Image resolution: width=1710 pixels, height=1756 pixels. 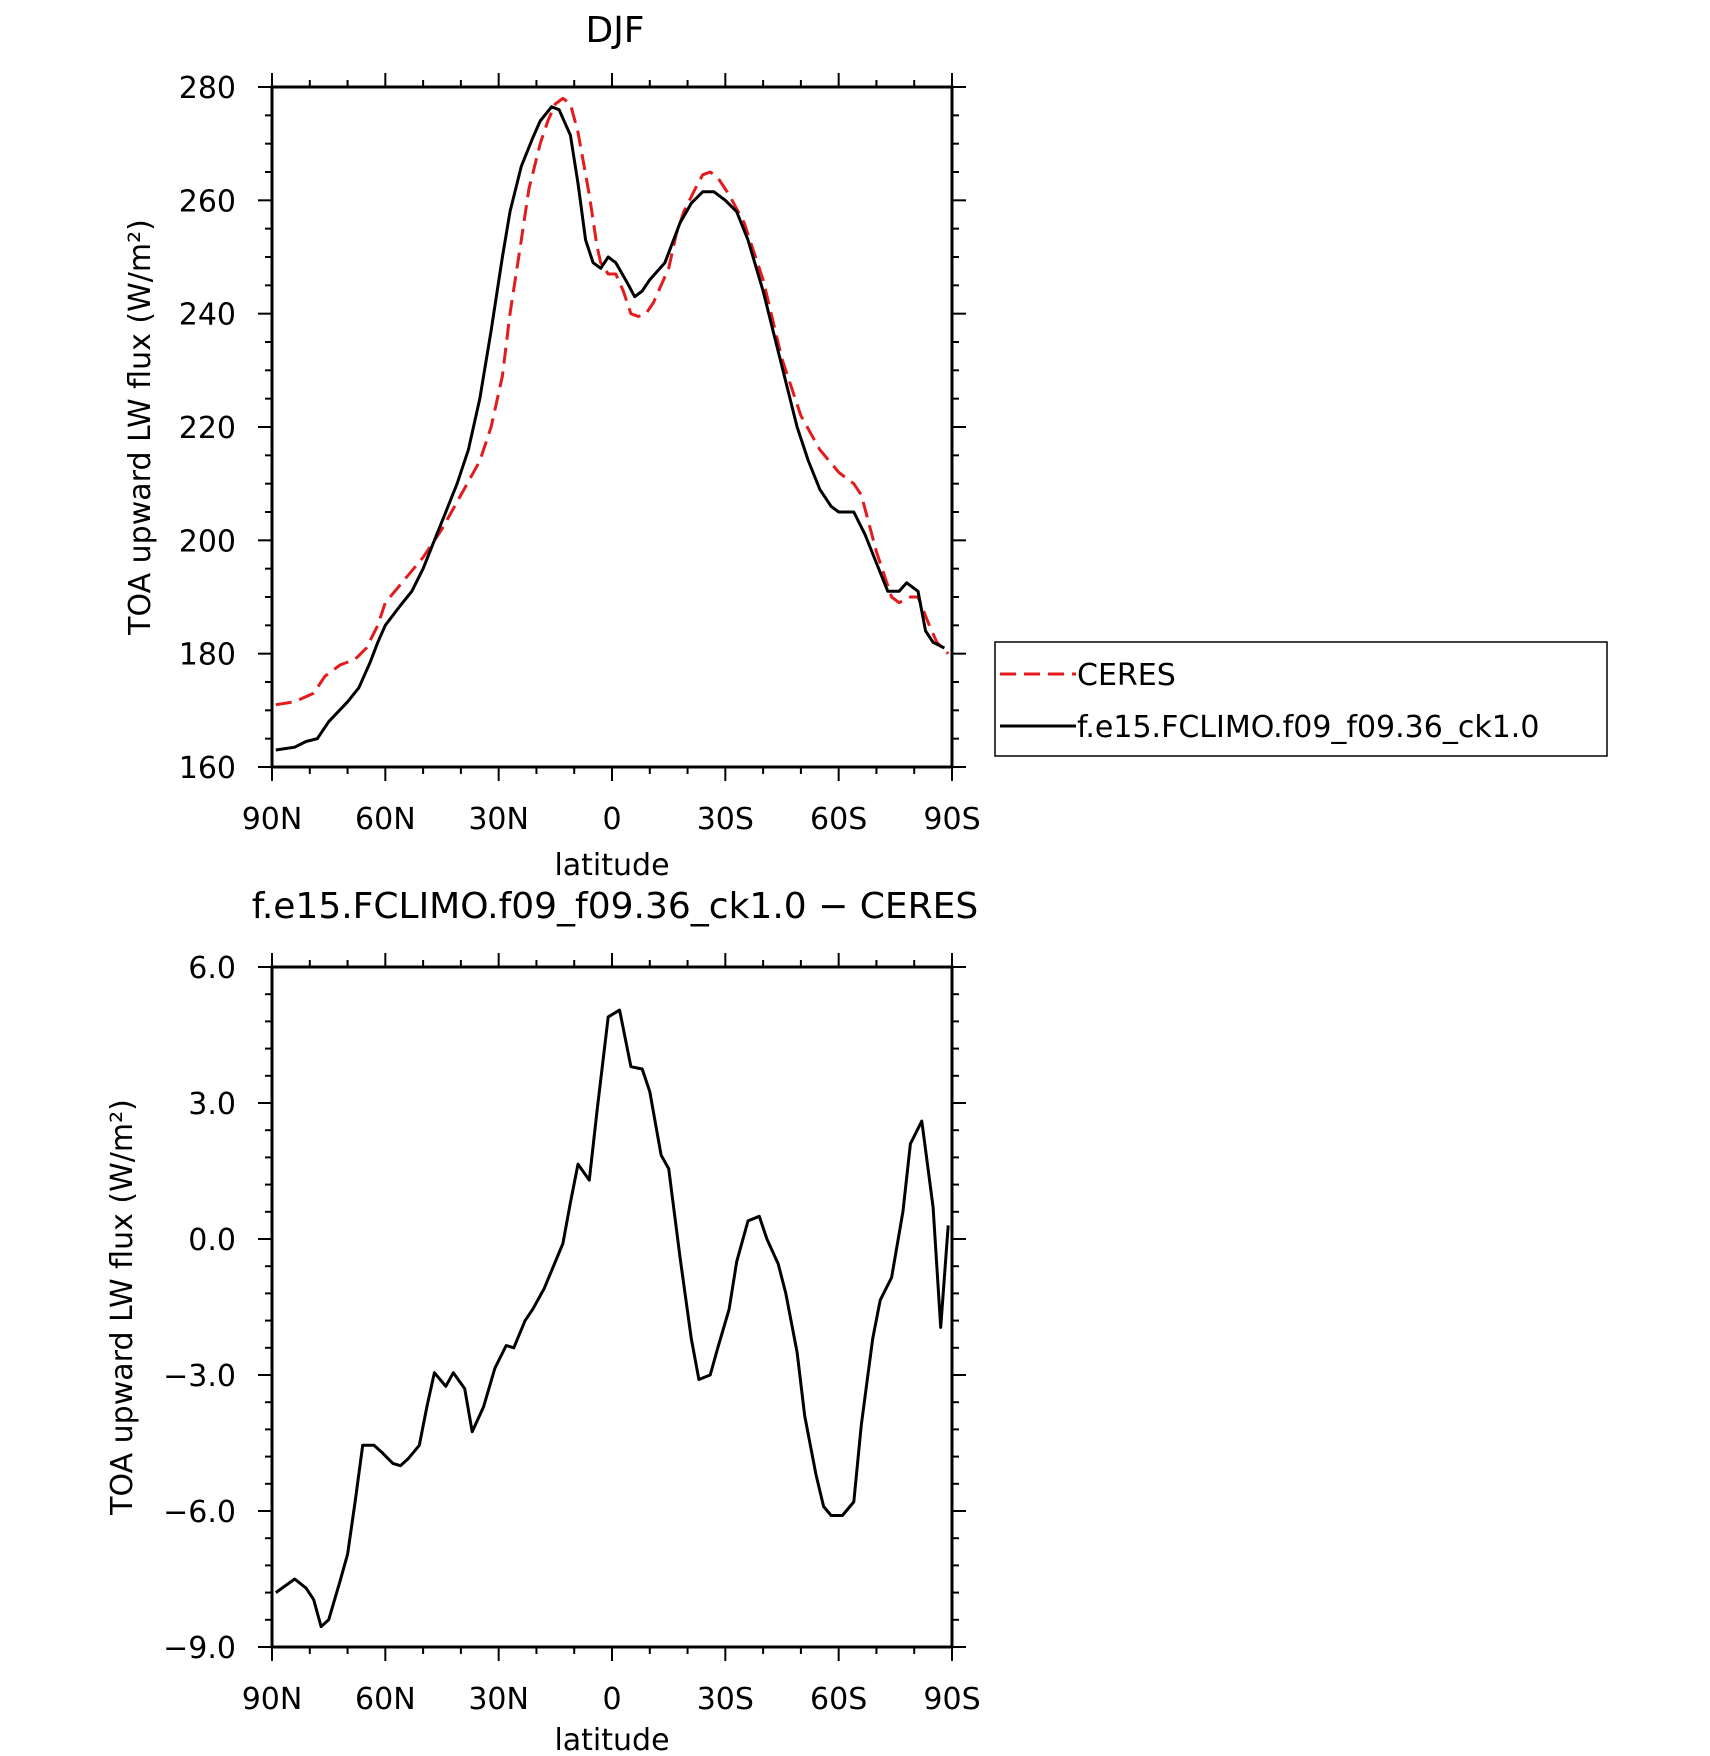 I want to click on series-line-diff, so click(x=612, y=1318).